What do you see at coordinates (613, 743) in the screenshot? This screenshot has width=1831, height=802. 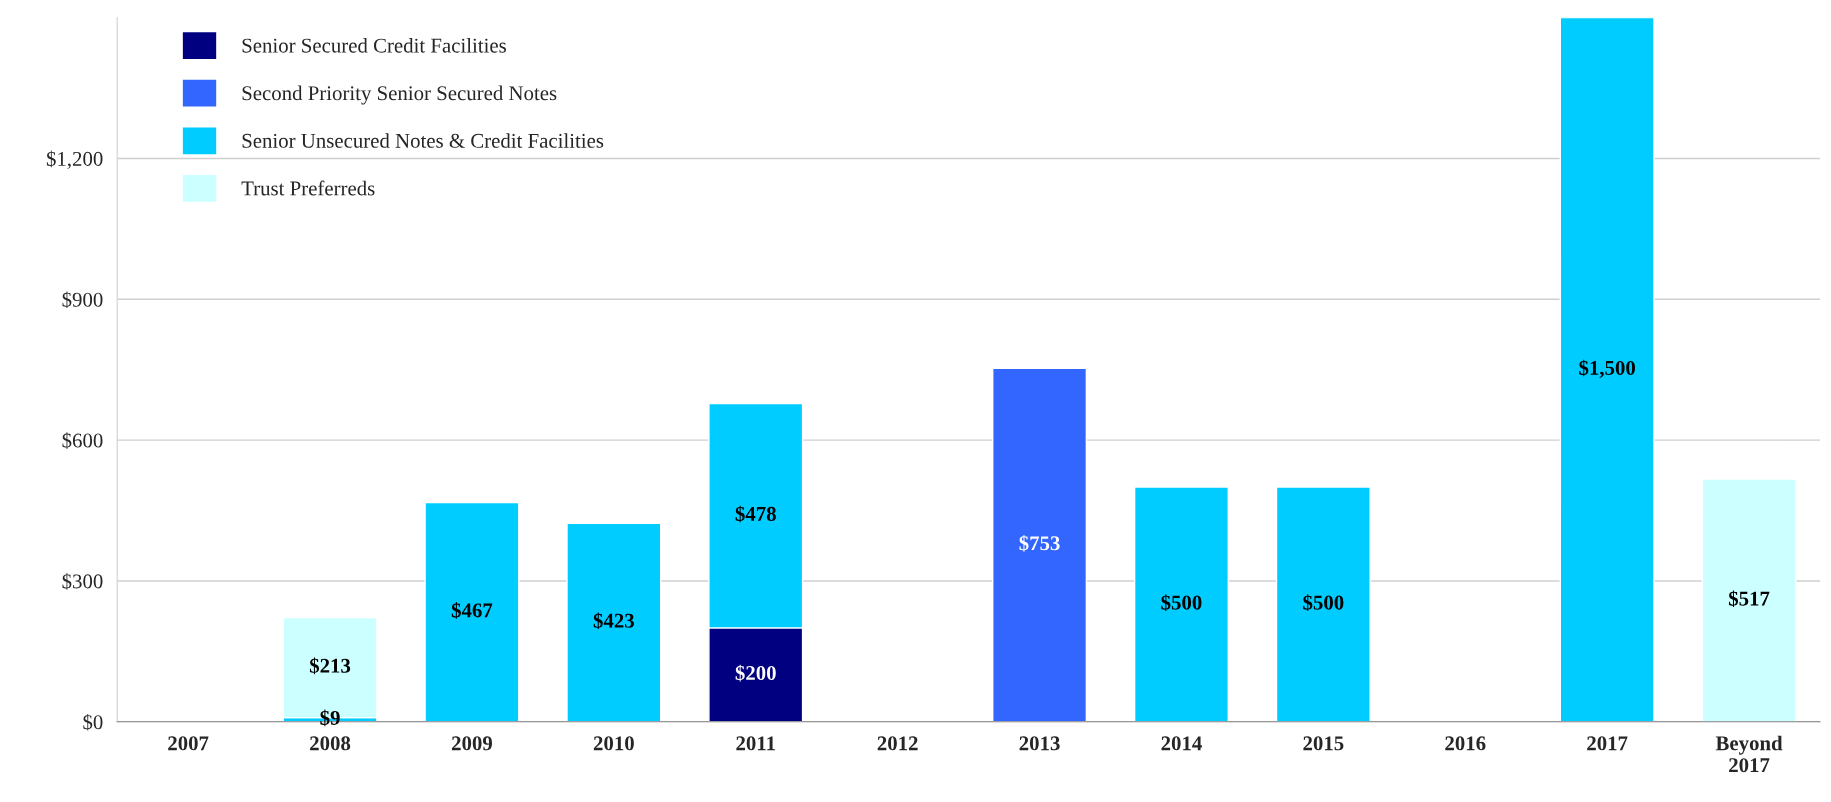 I see `x-tick-label: 2010` at bounding box center [613, 743].